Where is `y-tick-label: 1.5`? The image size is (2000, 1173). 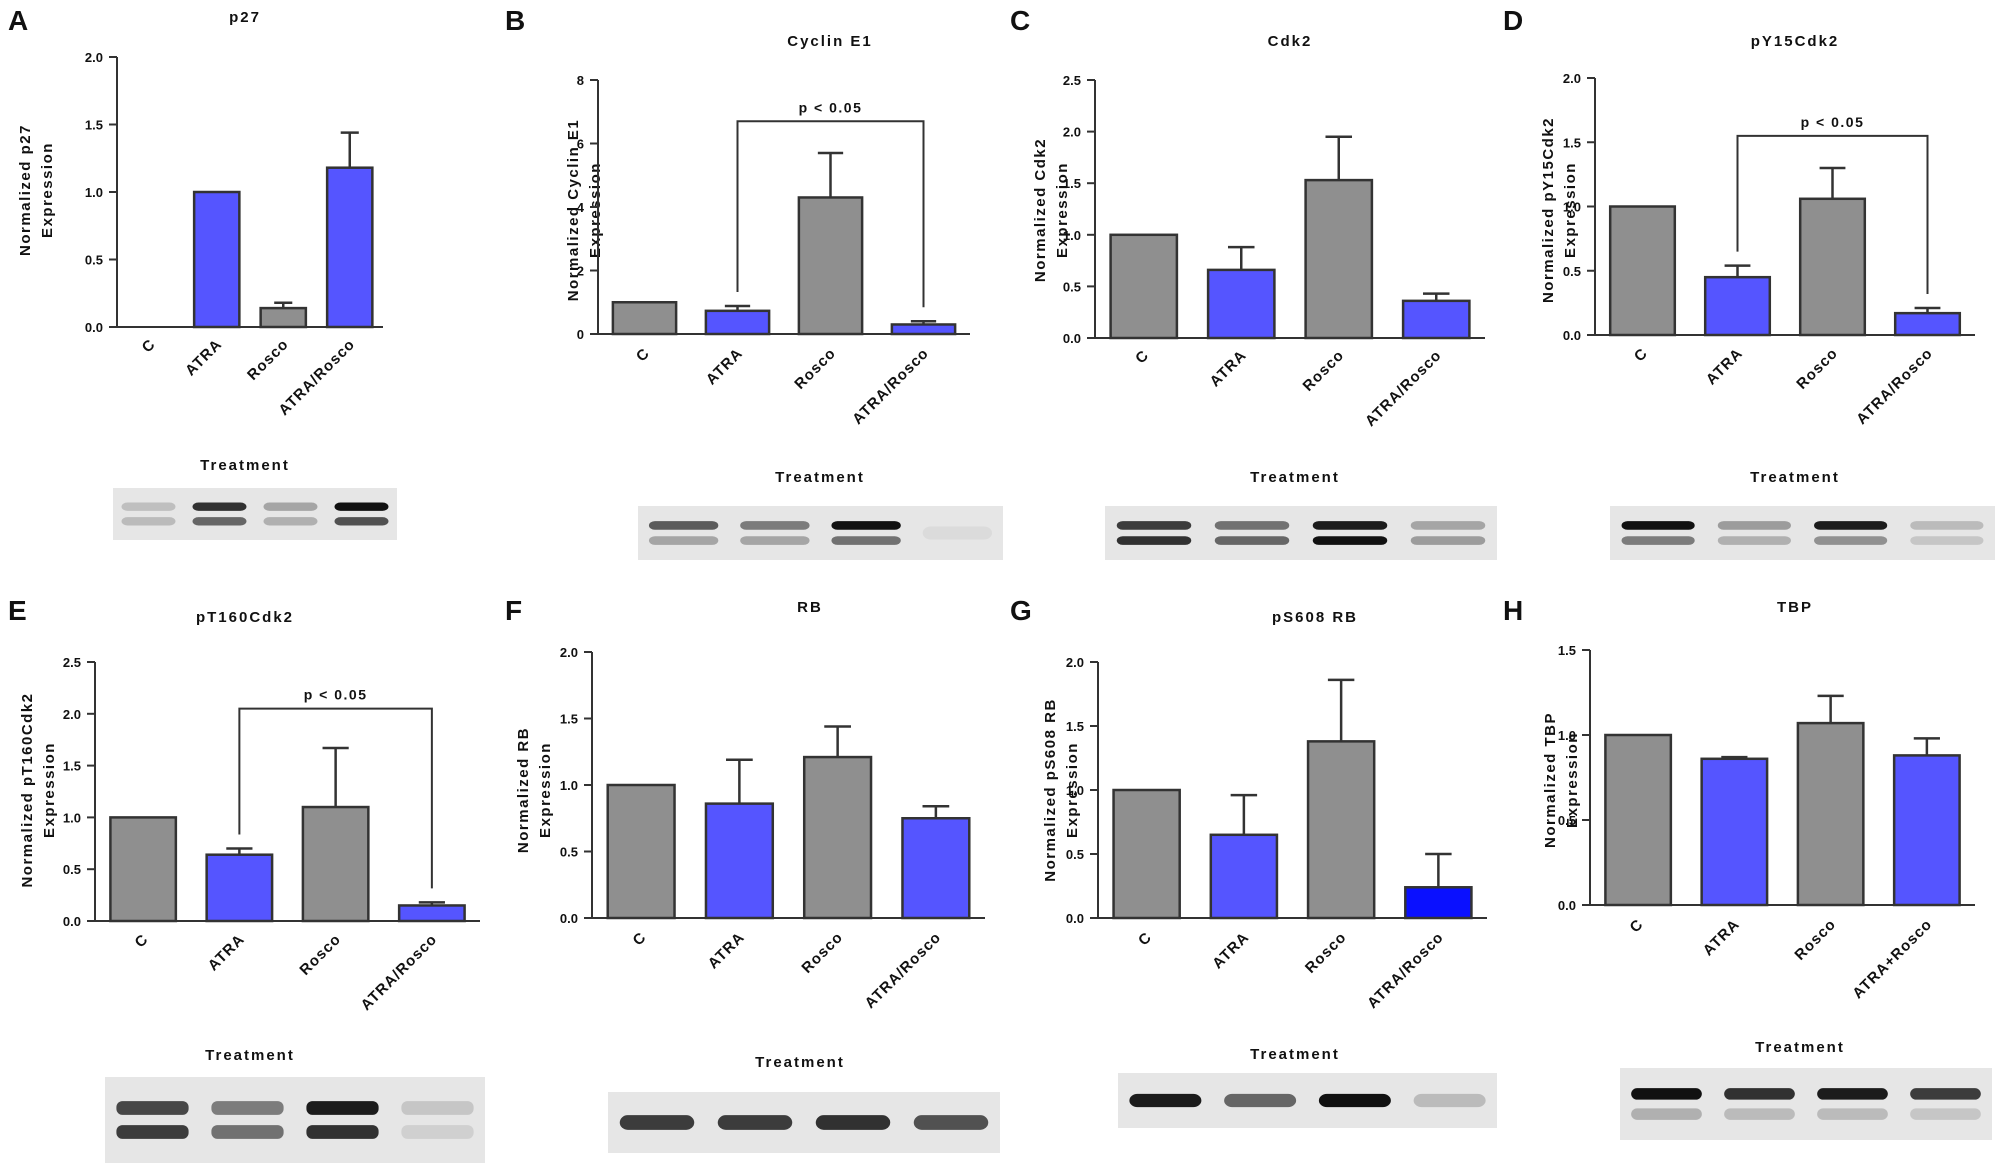 y-tick-label: 1.5 is located at coordinates (1567, 650).